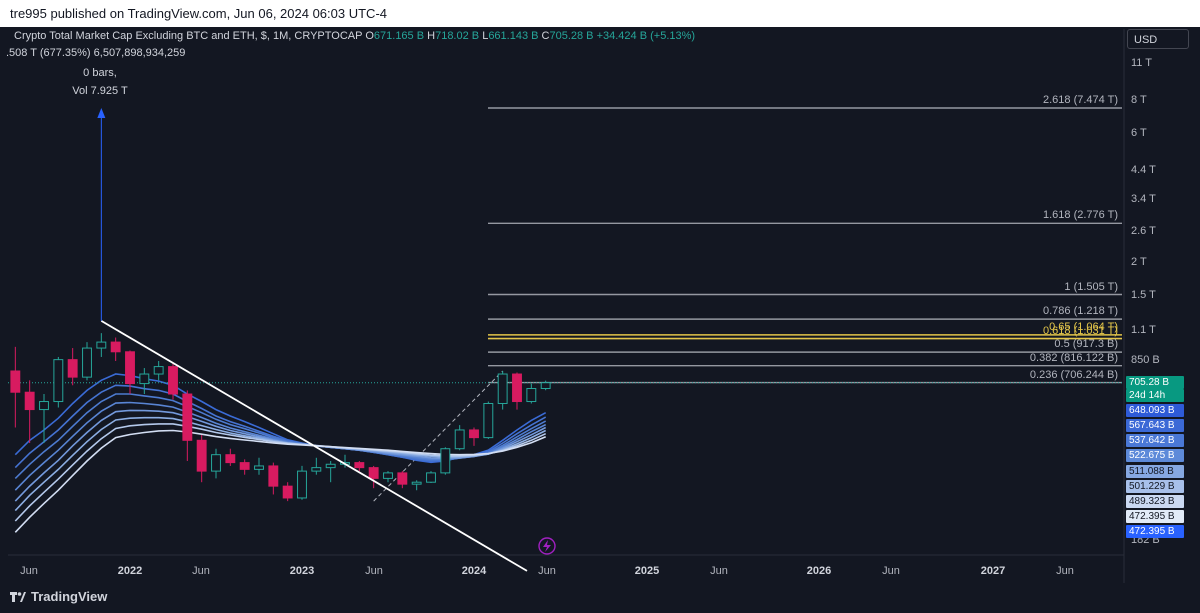 The height and width of the screenshot is (613, 1200). Describe the element at coordinates (1083, 326) in the screenshot. I see `fib-level-label: 0.65 (1.064 T)` at that location.